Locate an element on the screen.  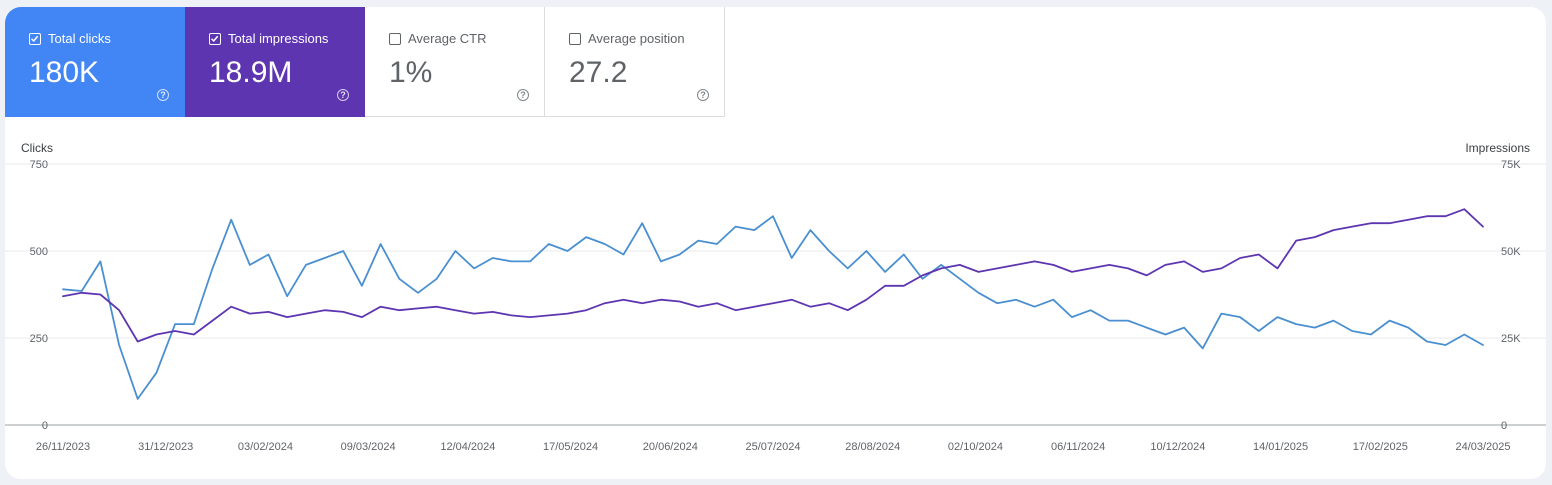
x-tick-label: 17/02/2025 is located at coordinates (1380, 447).